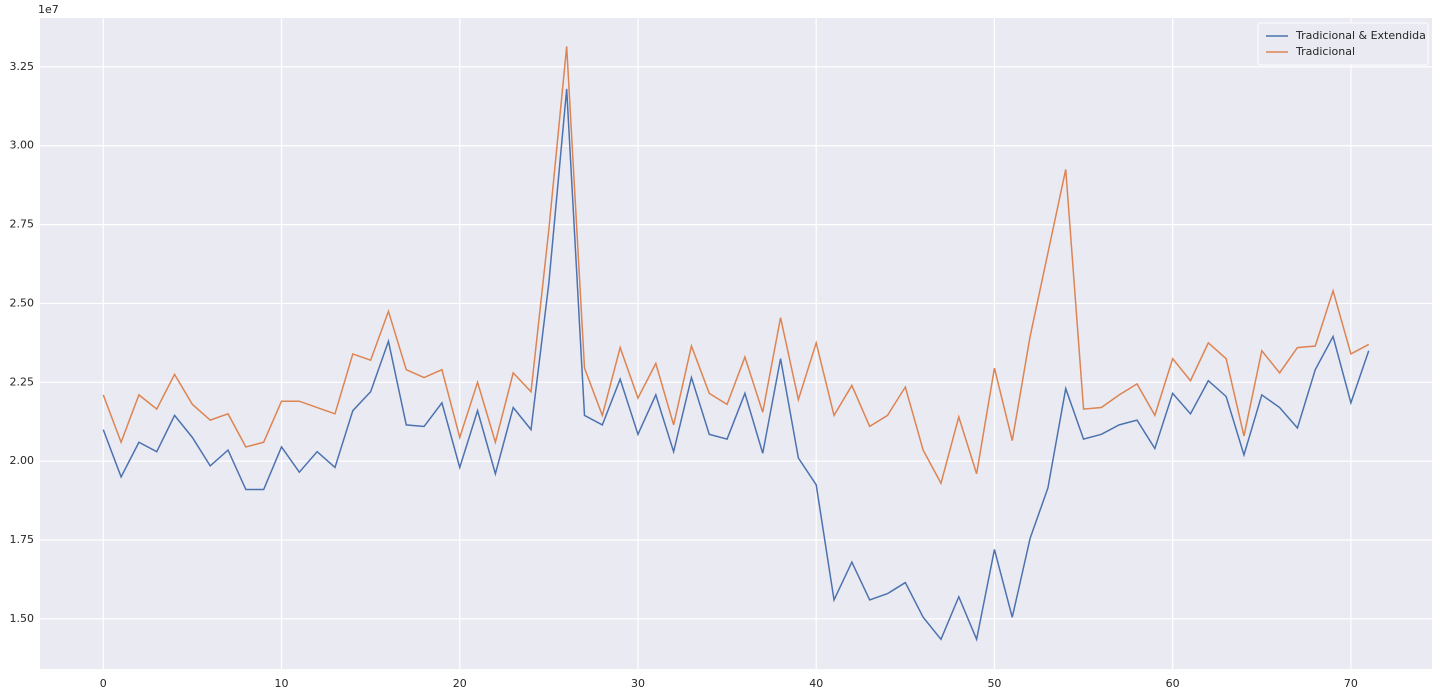 The width and height of the screenshot is (1440, 697). What do you see at coordinates (1173, 683) in the screenshot?
I see `x-tick-label: 60` at bounding box center [1173, 683].